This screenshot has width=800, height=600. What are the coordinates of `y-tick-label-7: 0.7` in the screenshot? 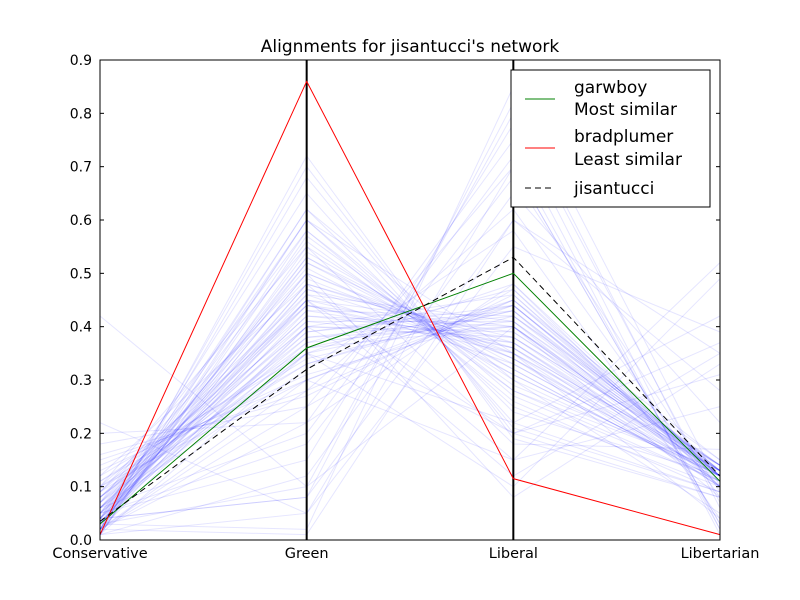 It's located at (81, 168).